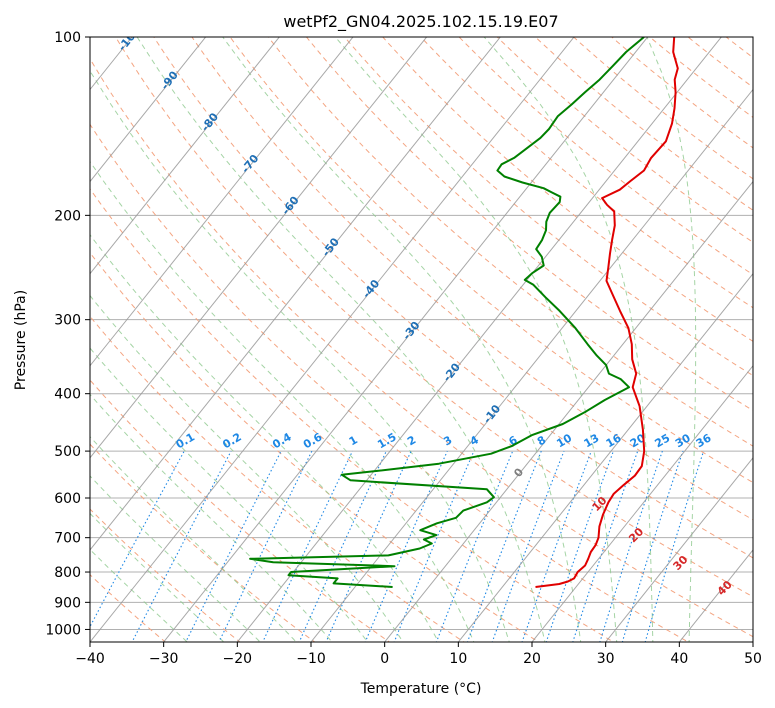 This screenshot has height=708, width=775. Describe the element at coordinates (67, 38) in the screenshot. I see `y-tick-label: 100` at that location.